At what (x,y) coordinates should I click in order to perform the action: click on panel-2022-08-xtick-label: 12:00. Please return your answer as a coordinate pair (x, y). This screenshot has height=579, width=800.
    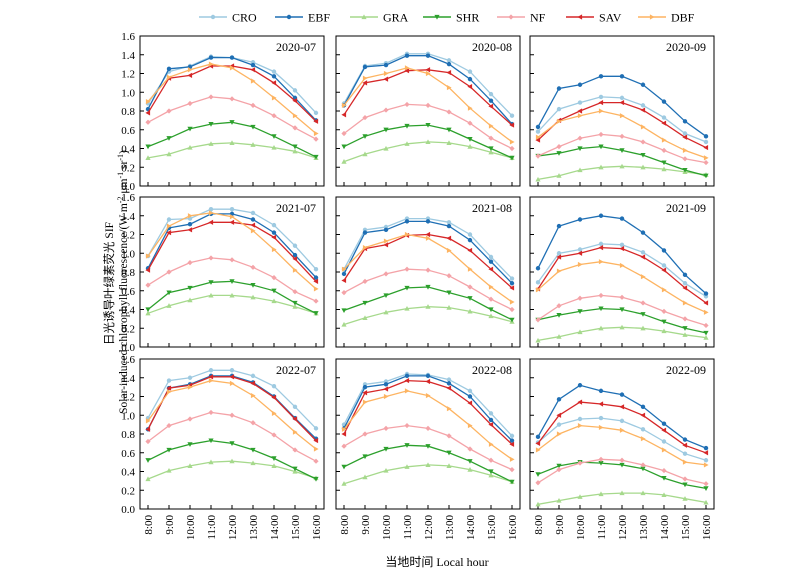
    Looking at the image, I should click on (429, 528).